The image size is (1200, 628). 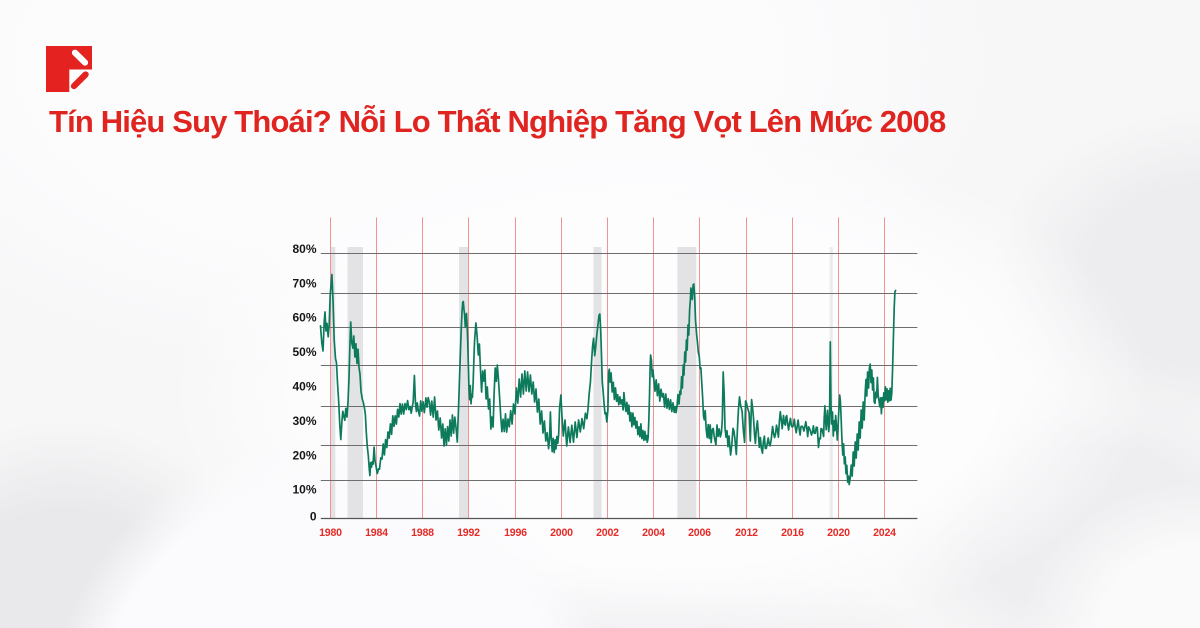 I want to click on svg-text: 2016, so click(x=792, y=533).